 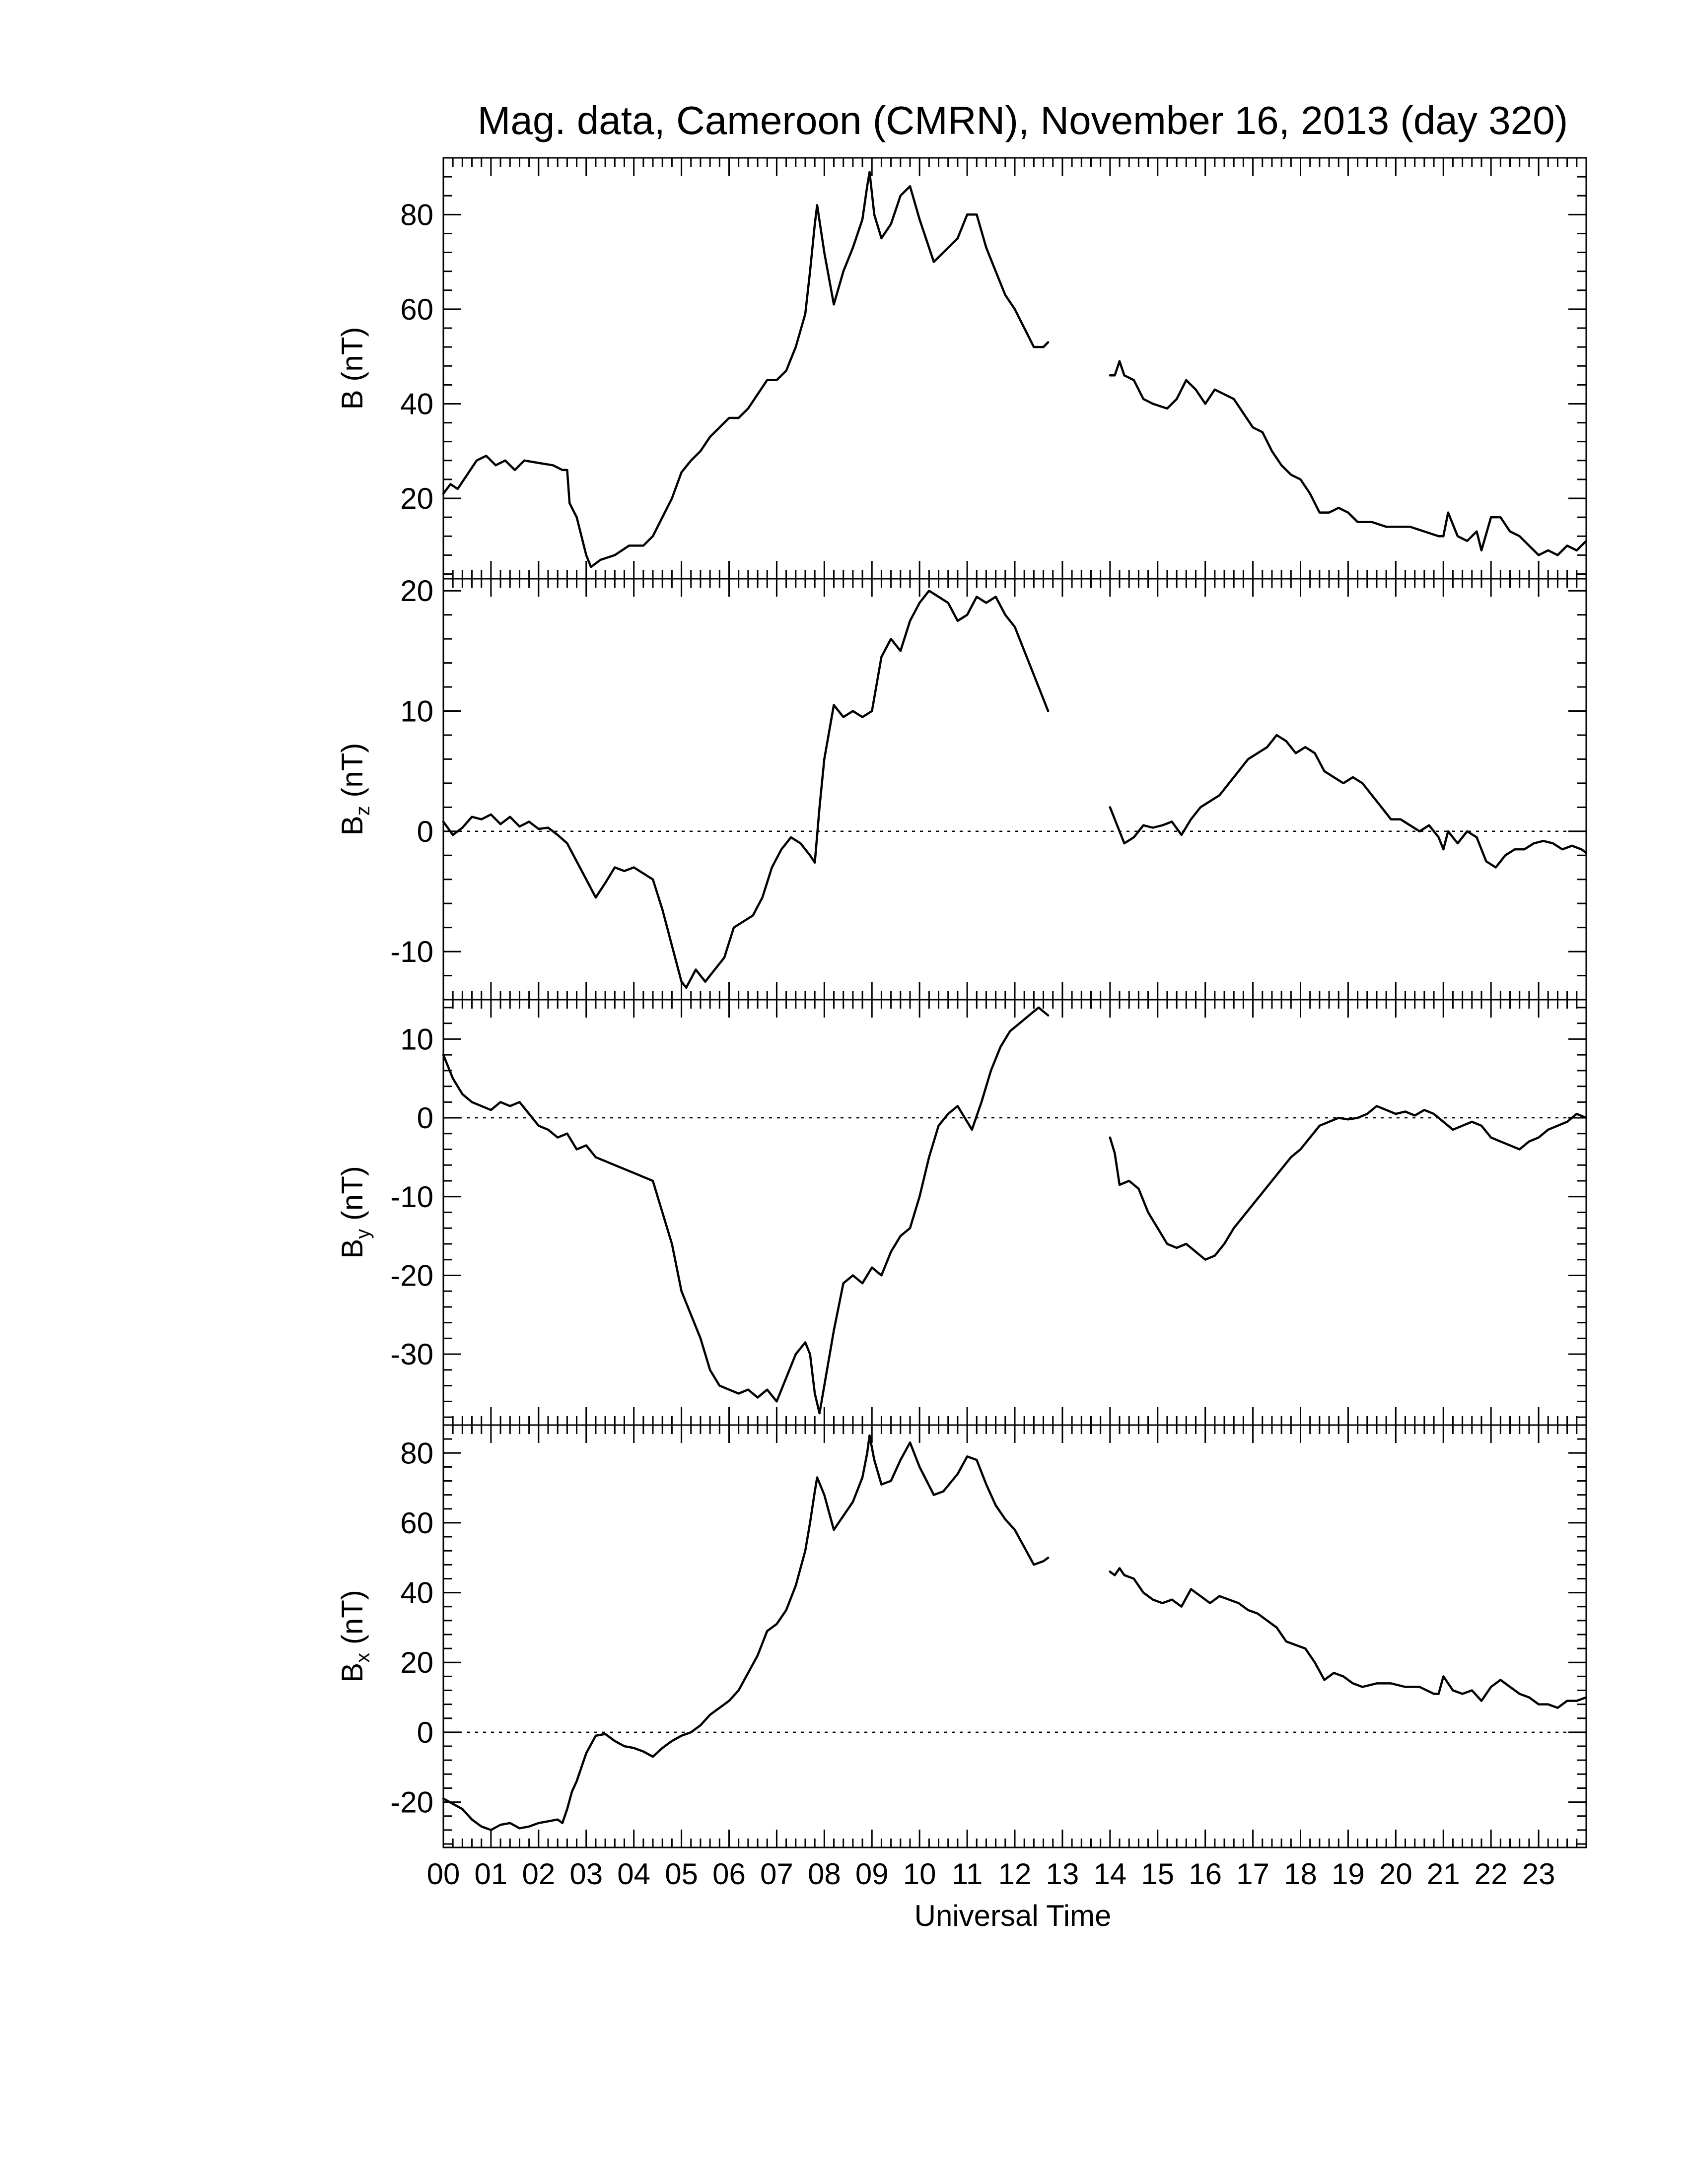 What do you see at coordinates (443, 1874) in the screenshot?
I see `x-tick-label: 00` at bounding box center [443, 1874].